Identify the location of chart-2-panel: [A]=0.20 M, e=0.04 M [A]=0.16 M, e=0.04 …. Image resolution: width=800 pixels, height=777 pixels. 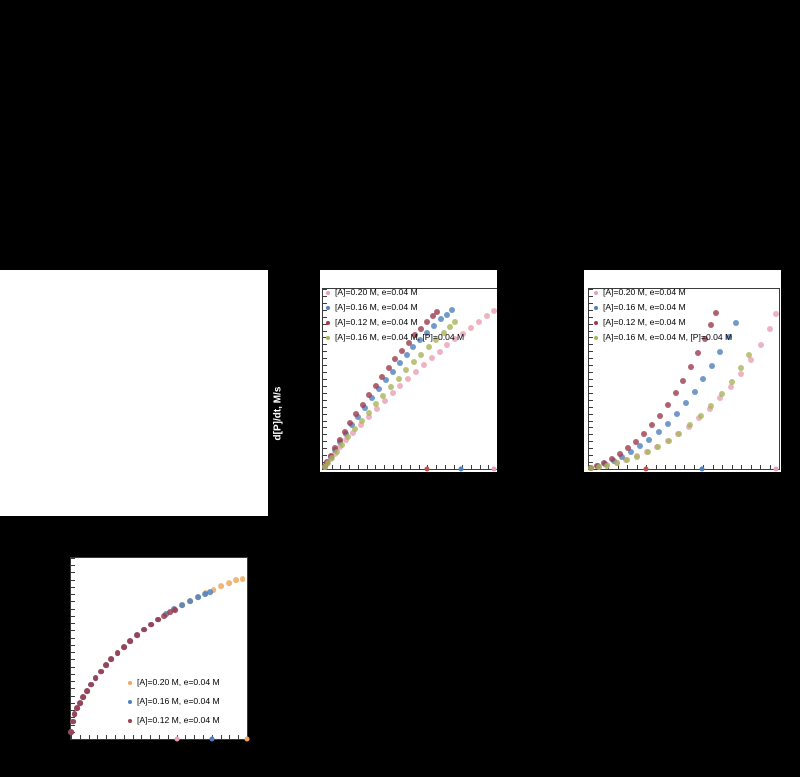
(402, 375).